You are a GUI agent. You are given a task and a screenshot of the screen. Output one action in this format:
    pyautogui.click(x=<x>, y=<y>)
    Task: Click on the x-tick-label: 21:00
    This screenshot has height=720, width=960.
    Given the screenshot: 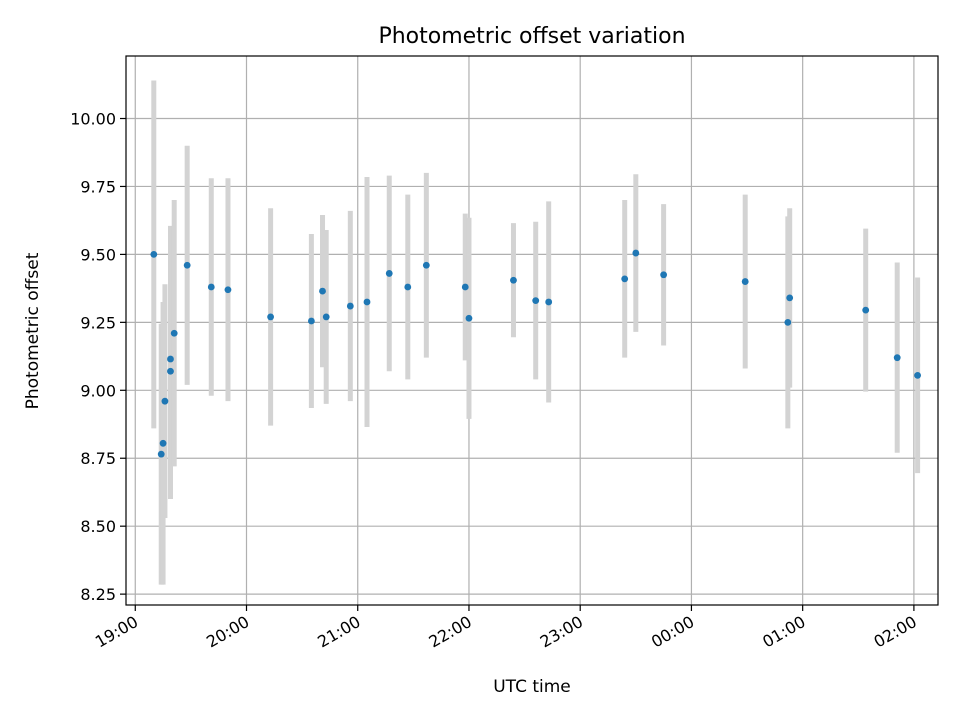 What is the action you would take?
    pyautogui.click(x=338, y=632)
    